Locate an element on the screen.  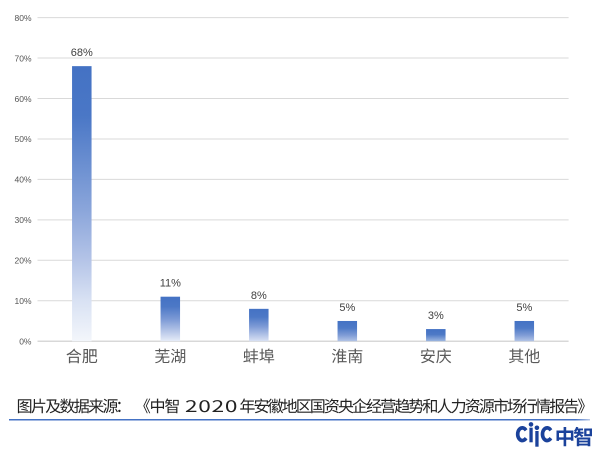
svg-text: 30% is located at coordinates (22, 220).